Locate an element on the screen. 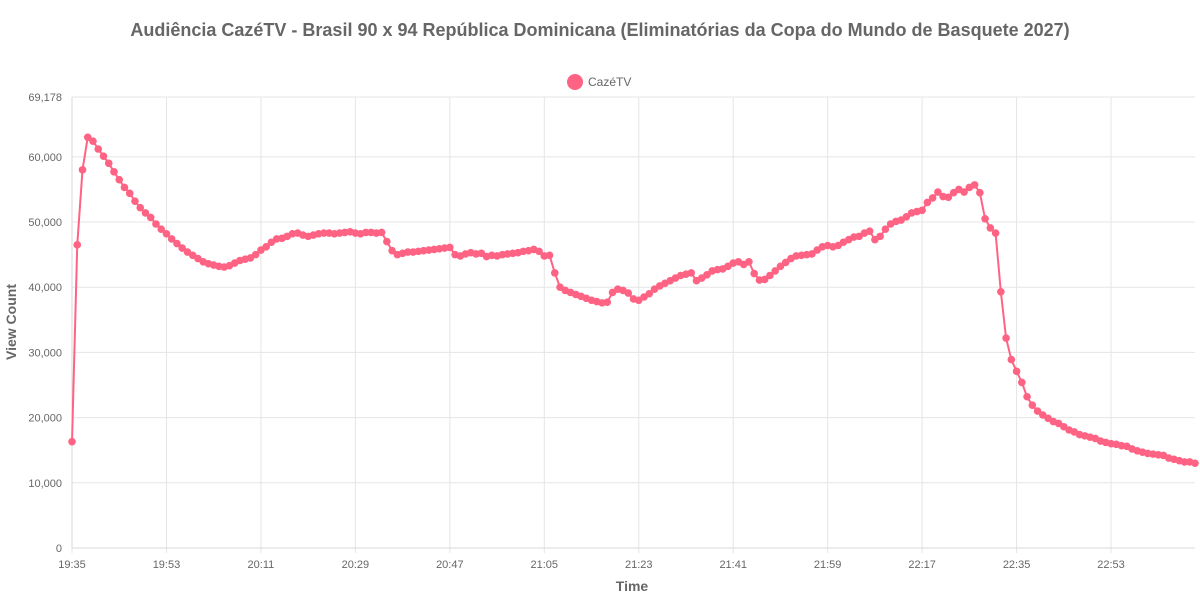  x-tick-label: 22:17 is located at coordinates (922, 565).